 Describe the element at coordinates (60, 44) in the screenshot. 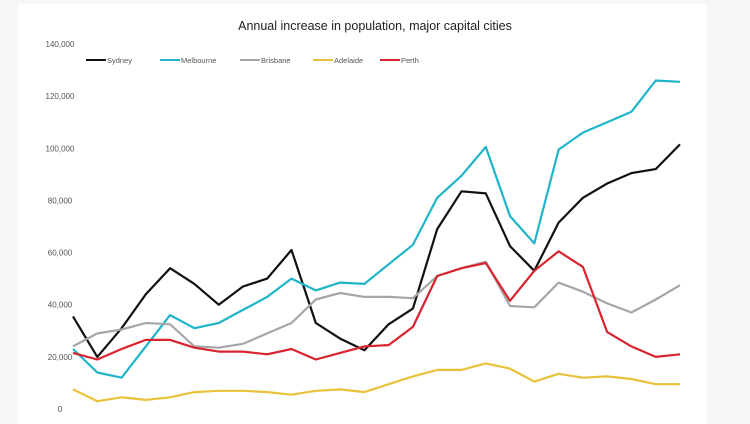

I see `y-tick-label: 140,000` at that location.